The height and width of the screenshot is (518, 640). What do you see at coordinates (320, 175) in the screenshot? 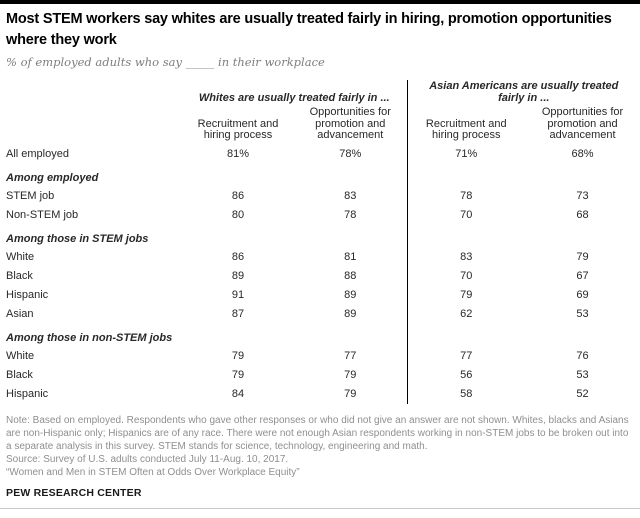
I see `section-header-row: Among employed` at bounding box center [320, 175].